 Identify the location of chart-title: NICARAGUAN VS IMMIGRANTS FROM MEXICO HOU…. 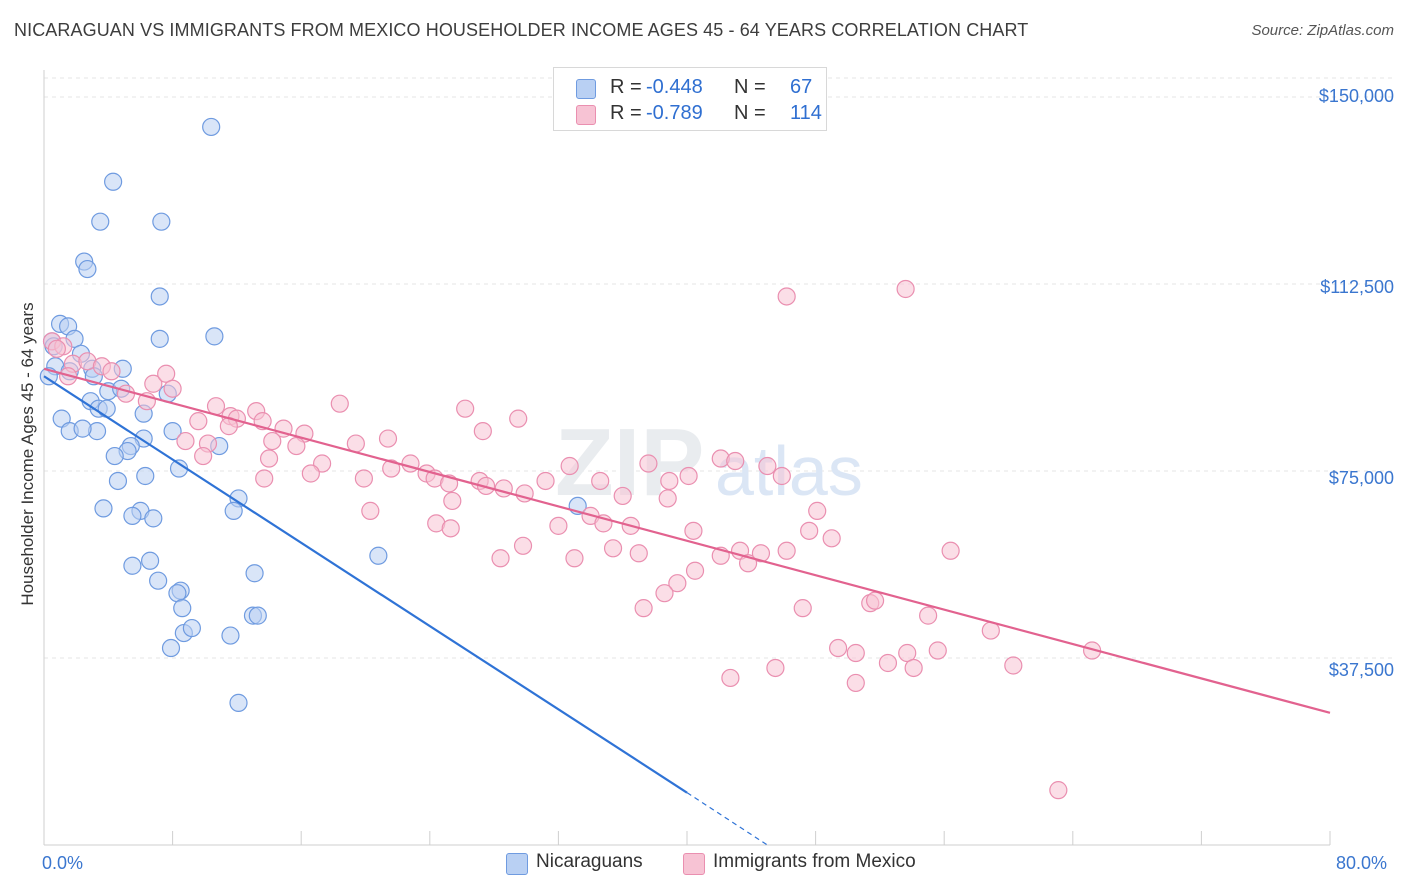
(521, 30).